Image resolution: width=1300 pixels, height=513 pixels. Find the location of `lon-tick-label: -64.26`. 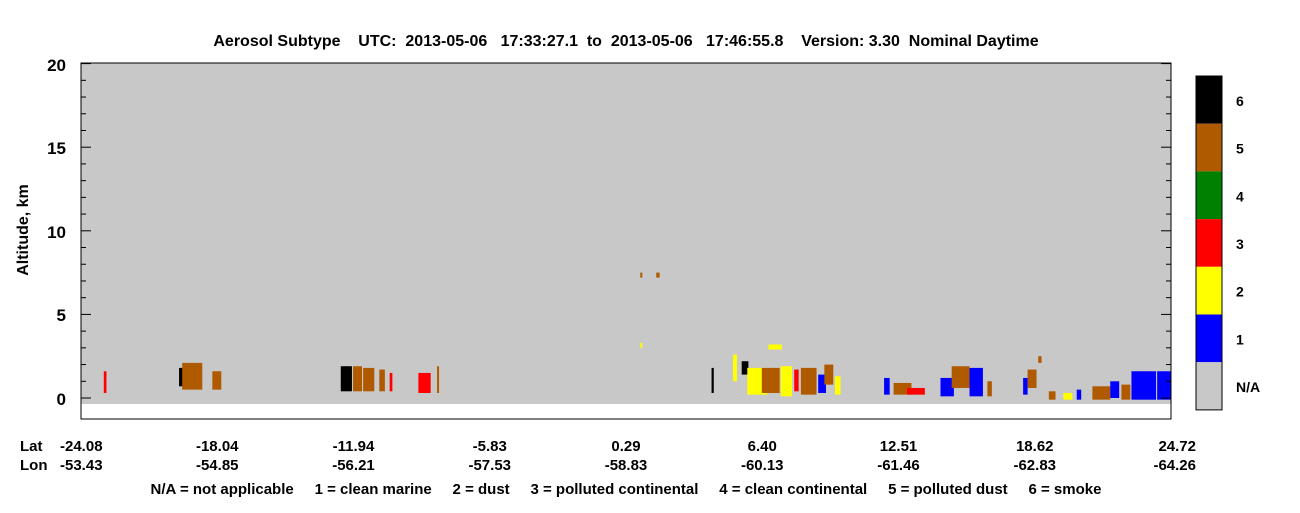

lon-tick-label: -64.26 is located at coordinates (1174, 465).